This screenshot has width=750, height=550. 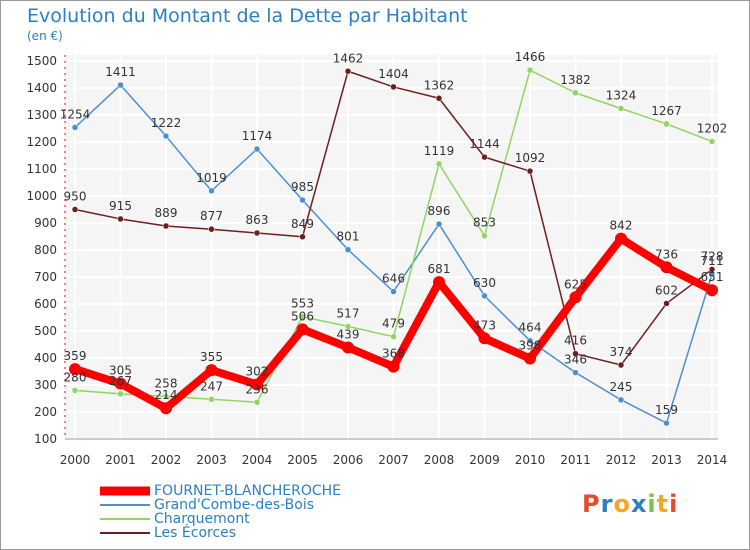 What do you see at coordinates (484, 460) in the screenshot?
I see `x-tick-label: 2009` at bounding box center [484, 460].